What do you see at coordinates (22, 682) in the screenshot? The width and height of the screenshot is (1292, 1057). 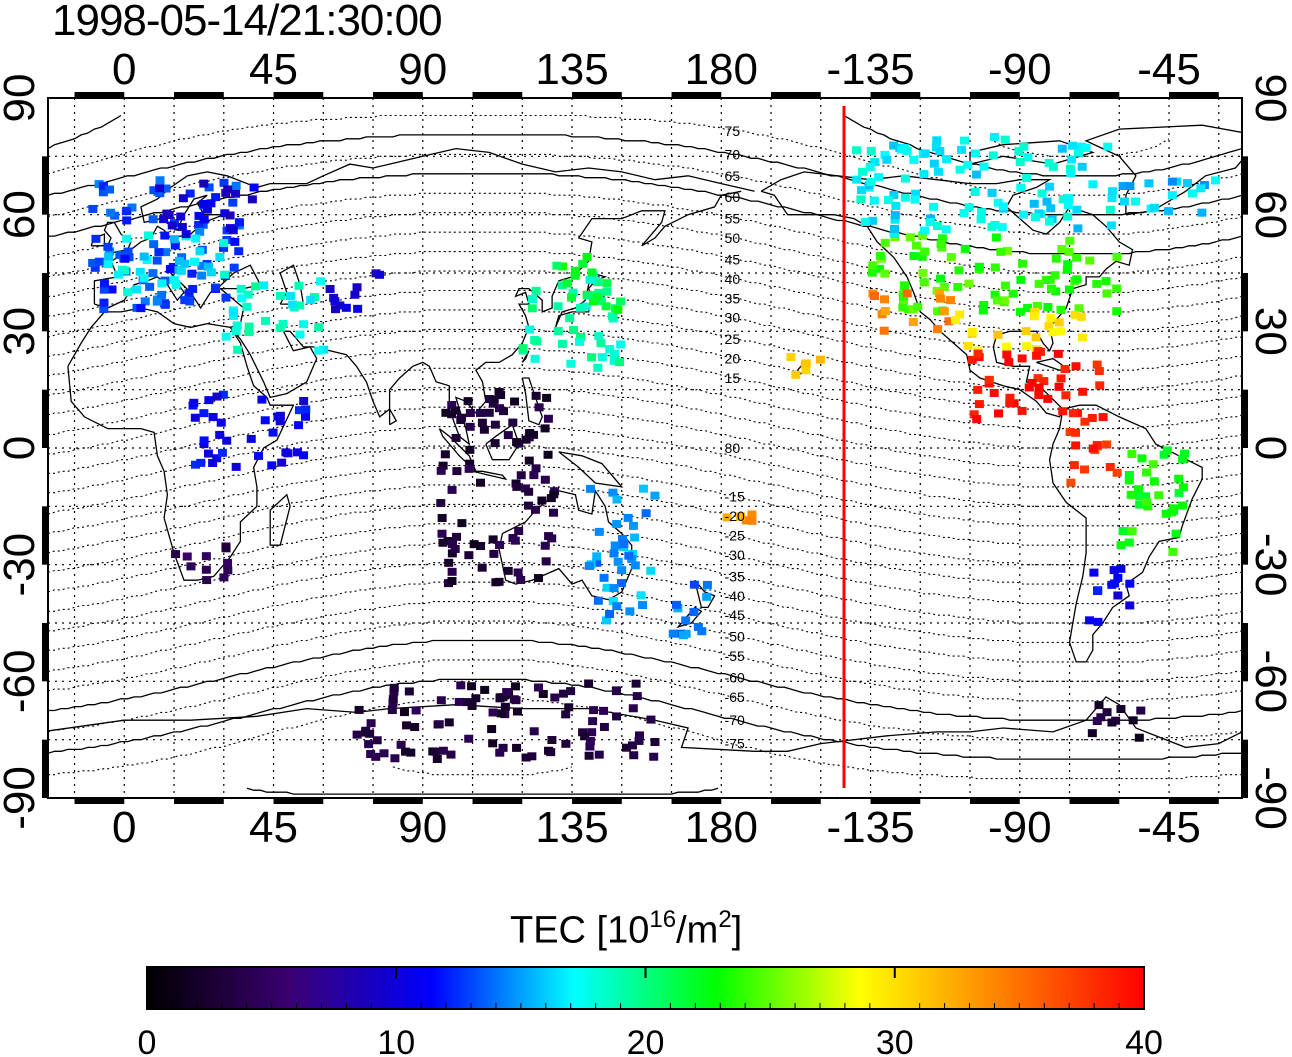 I see `left-lat-label: -60` at bounding box center [22, 682].